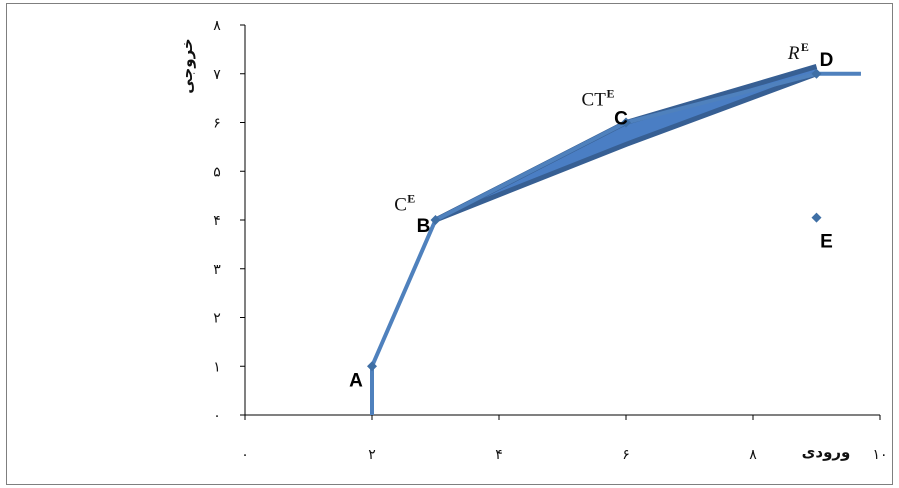 This screenshot has width=899, height=488. What do you see at coordinates (217, 221) in the screenshot?
I see `y-tick-label: ۴` at bounding box center [217, 221].